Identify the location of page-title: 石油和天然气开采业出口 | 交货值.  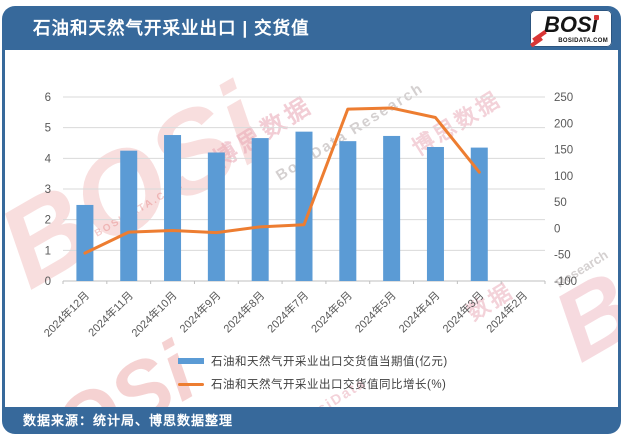
(171, 28).